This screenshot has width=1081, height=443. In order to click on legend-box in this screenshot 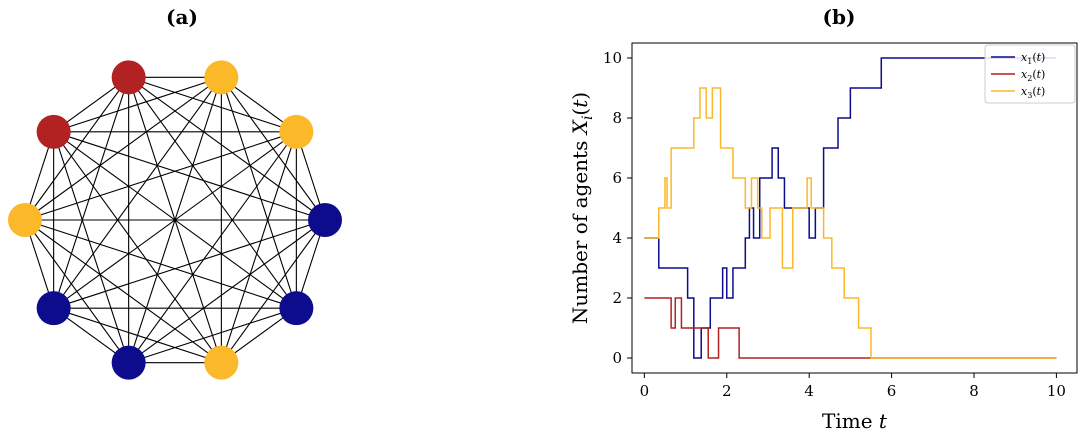, I will do `click(1030, 74)`.